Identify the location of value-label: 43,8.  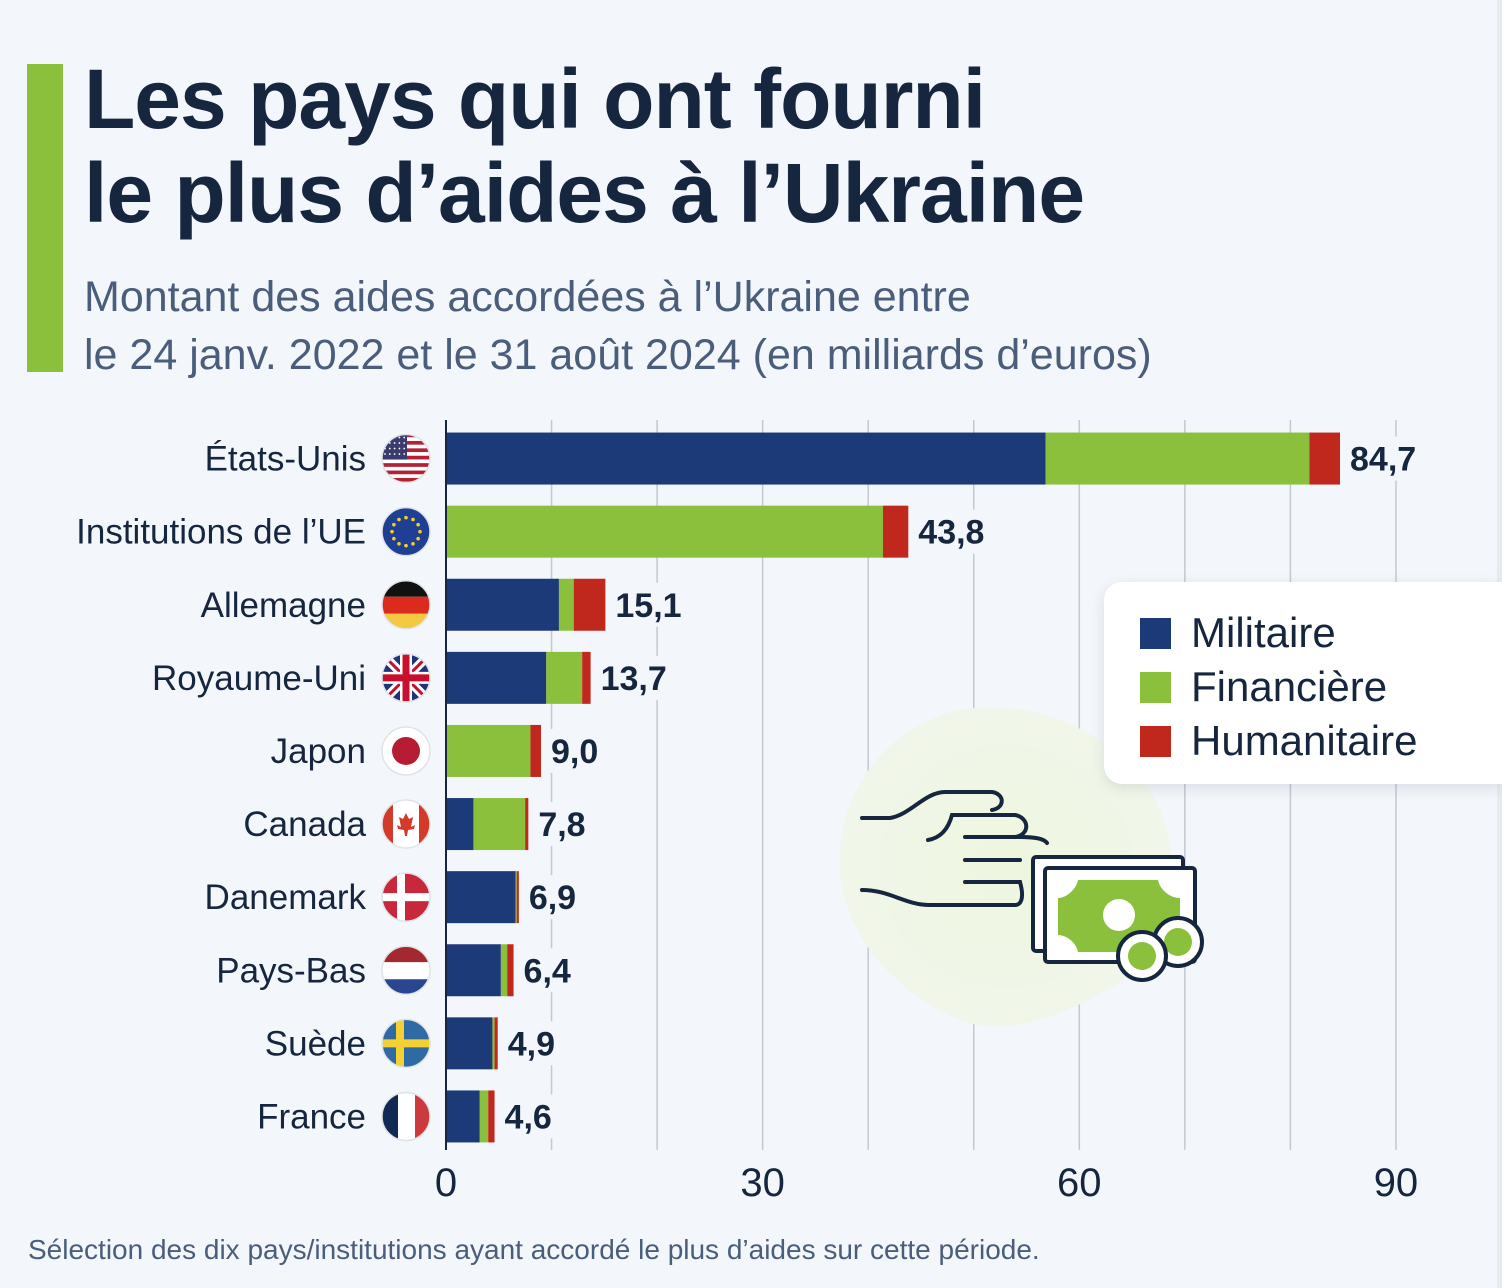
(951, 533).